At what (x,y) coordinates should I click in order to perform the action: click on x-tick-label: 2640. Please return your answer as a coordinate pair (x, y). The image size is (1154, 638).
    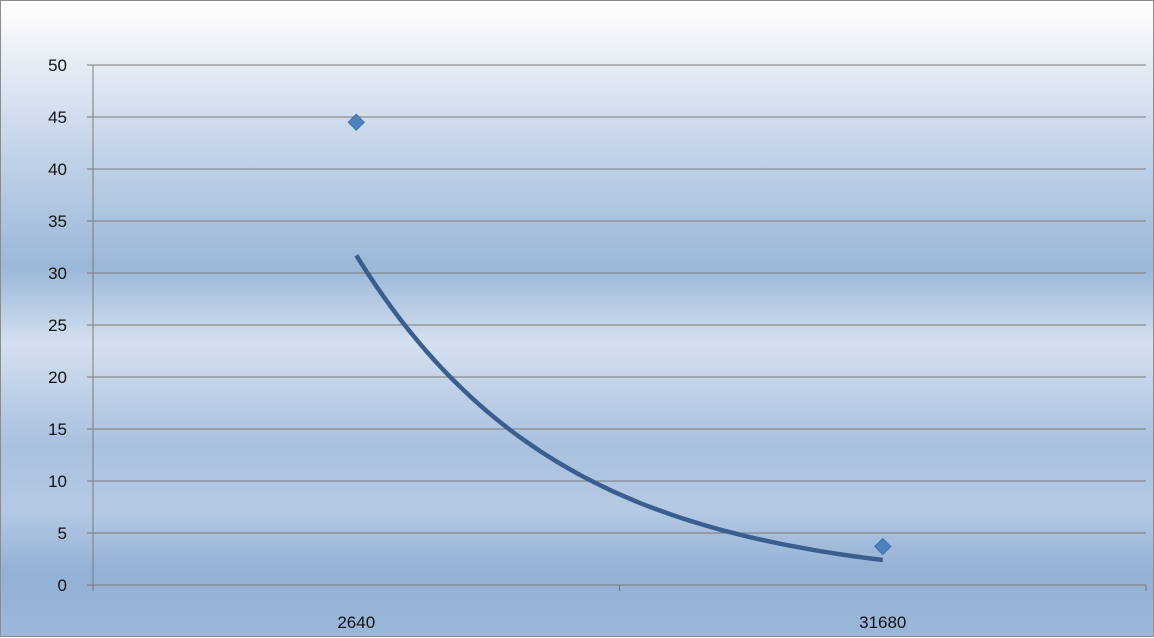
    Looking at the image, I should click on (356, 622).